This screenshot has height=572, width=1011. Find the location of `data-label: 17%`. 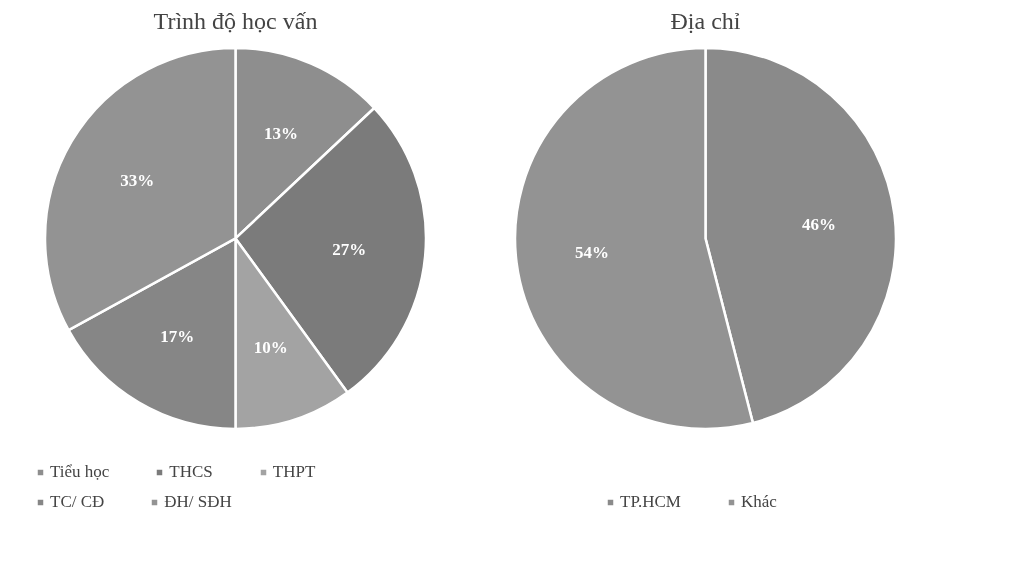

data-label: 17% is located at coordinates (177, 337).